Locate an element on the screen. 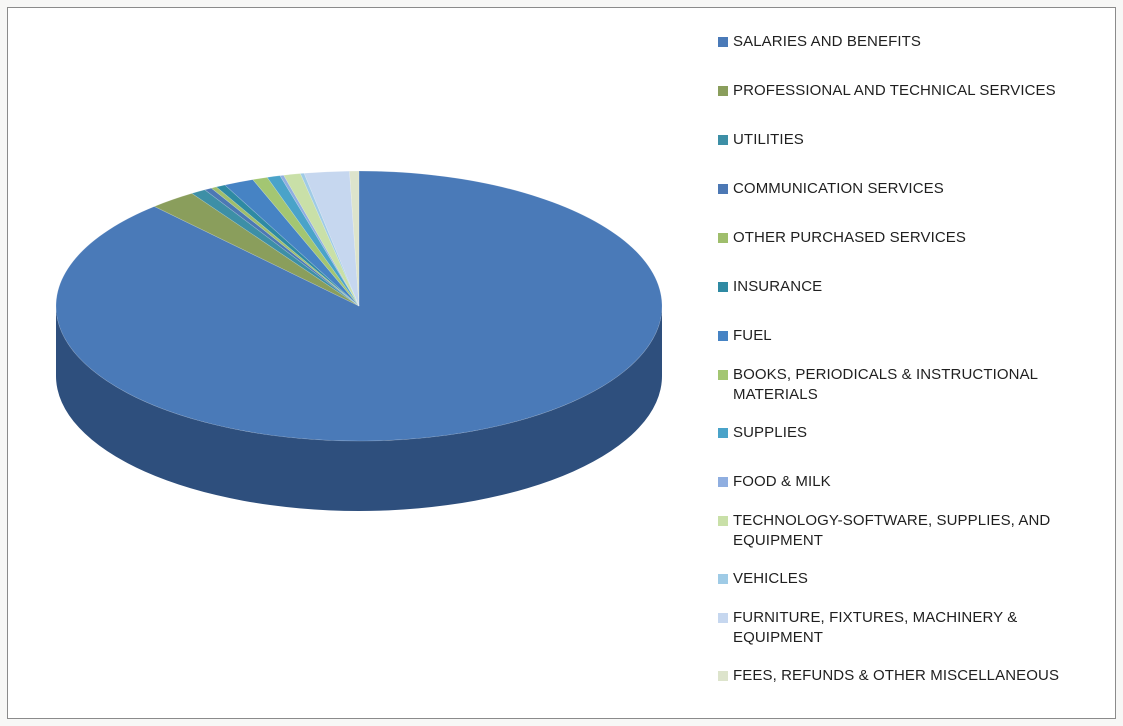 The height and width of the screenshot is (726, 1123). legend-label: FUEL is located at coordinates (752, 335).